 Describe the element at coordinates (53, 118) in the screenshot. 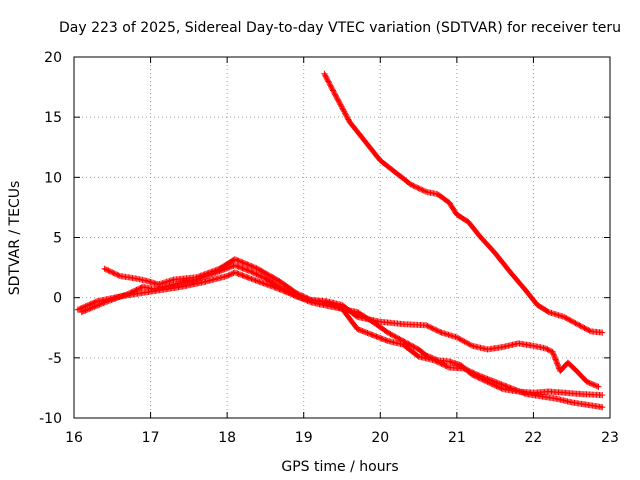

I see `y-tick-label-5: 15` at that location.